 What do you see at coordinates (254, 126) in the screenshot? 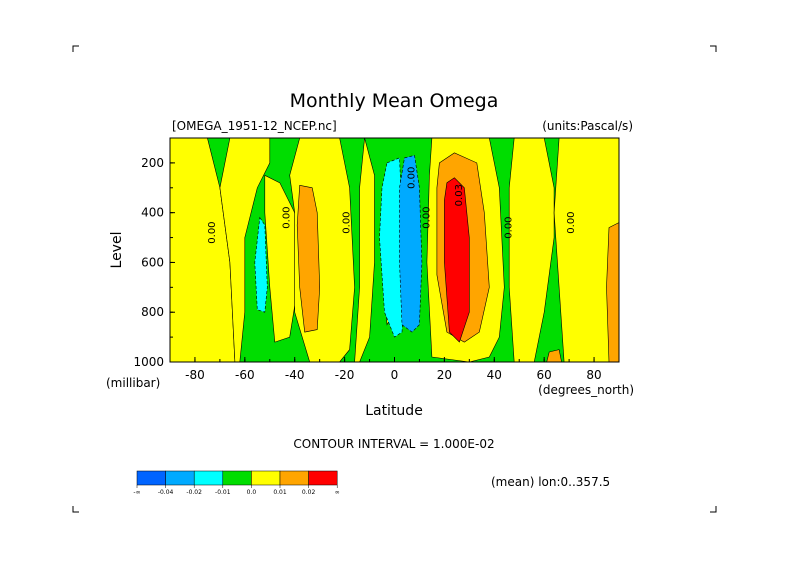
I see `source-file-label: [OMEGA_1951-12_NCEP.nc]` at bounding box center [254, 126].